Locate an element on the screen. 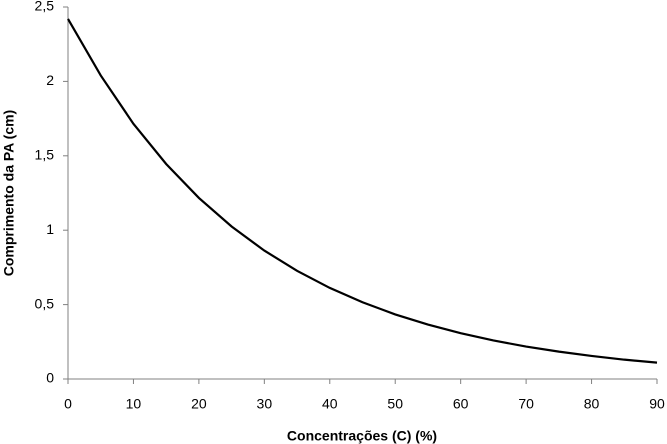  y-tick-label: 2 is located at coordinates (50, 80).